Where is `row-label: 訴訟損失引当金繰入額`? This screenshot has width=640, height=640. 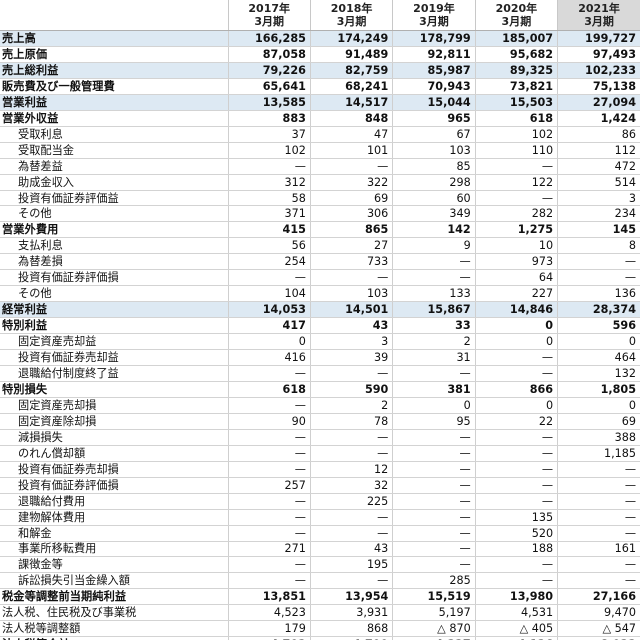
row-label: 訴訟損失引当金繰入額 is located at coordinates (114, 581).